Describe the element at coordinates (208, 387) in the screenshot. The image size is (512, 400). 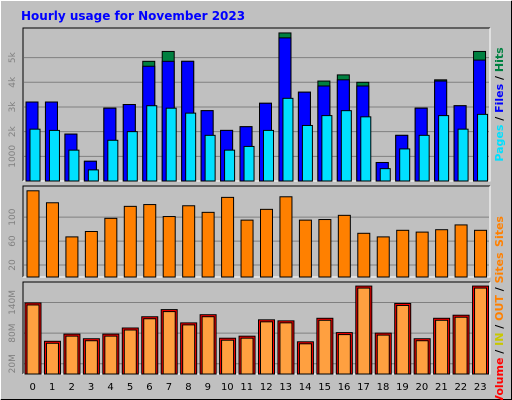
I see `x-tick-label: 9` at that location.